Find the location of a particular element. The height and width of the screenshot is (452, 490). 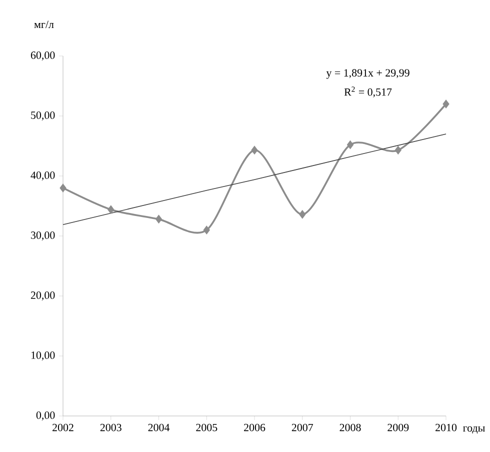

y-tick-label: 10,00 is located at coordinates (43, 356).